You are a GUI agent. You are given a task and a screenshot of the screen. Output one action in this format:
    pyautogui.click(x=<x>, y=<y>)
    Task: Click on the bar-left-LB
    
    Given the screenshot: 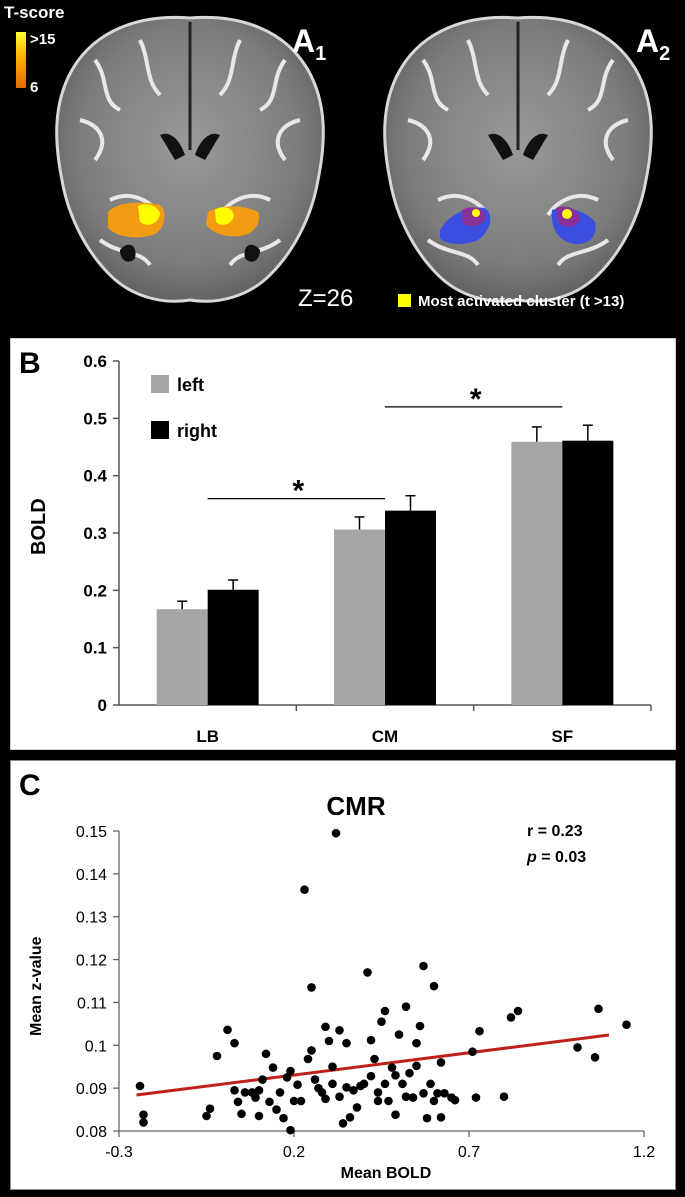 What is the action you would take?
    pyautogui.click(x=182, y=657)
    